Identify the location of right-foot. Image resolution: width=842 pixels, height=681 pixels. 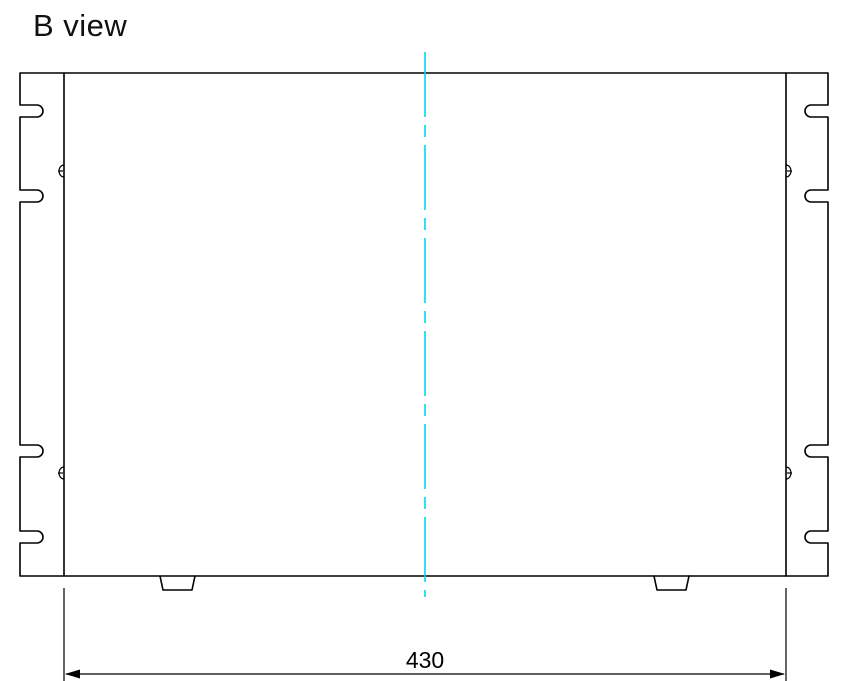
(671, 583).